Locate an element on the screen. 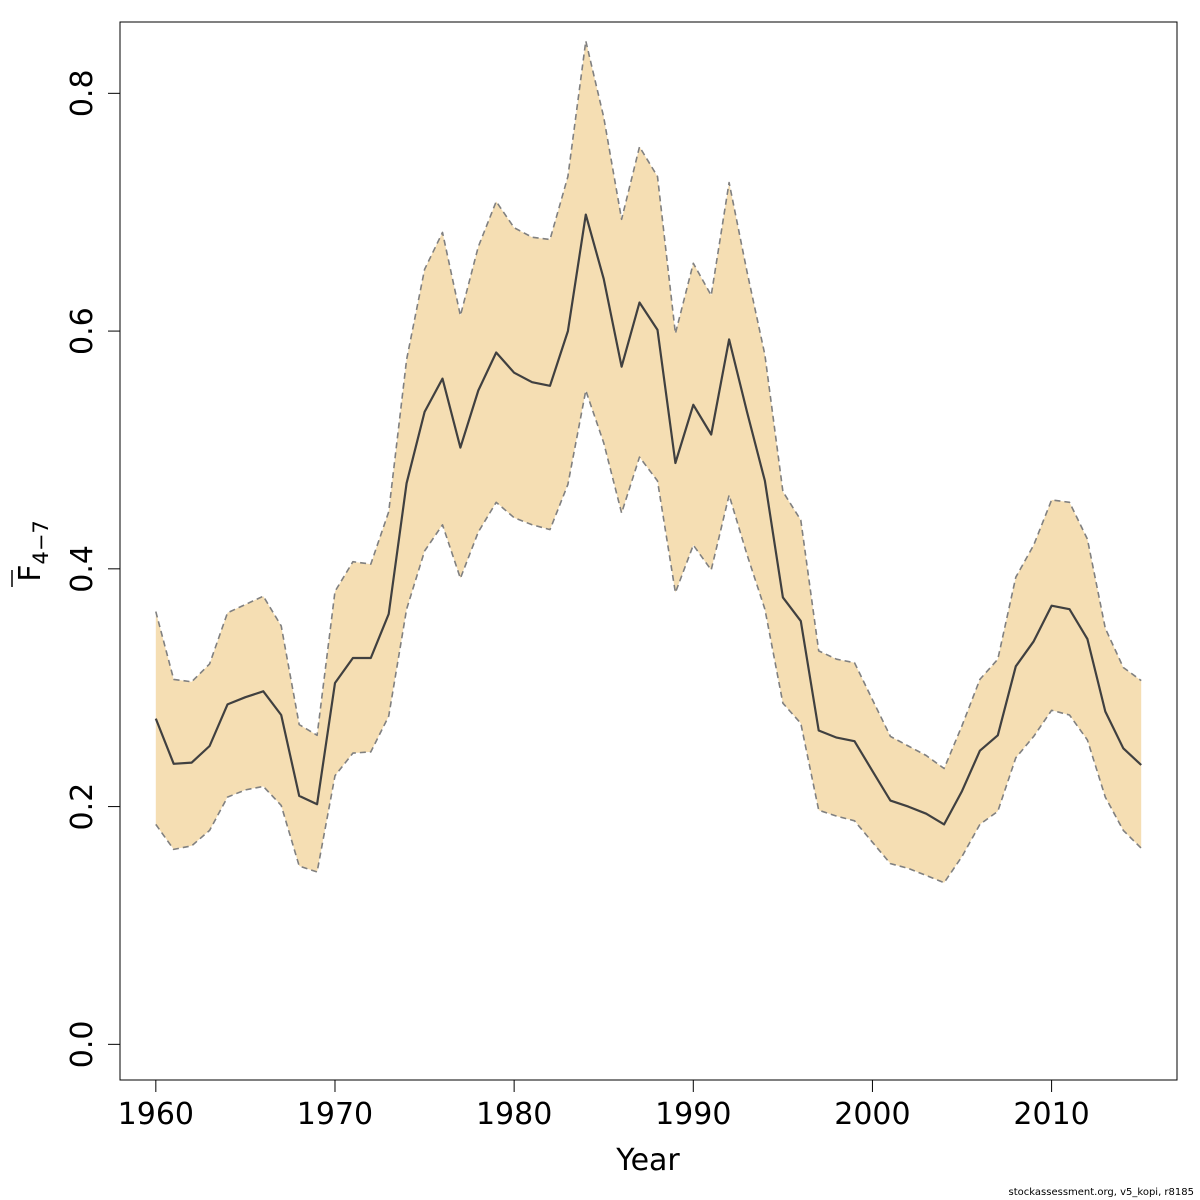 The height and width of the screenshot is (1200, 1200). y-axis-title-subscript: 4−7 is located at coordinates (41, 542).